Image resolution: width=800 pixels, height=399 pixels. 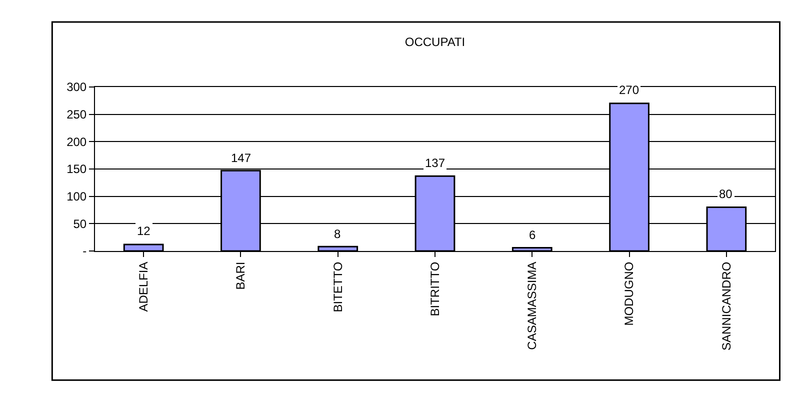 I want to click on data-label: 137, so click(x=435, y=163).